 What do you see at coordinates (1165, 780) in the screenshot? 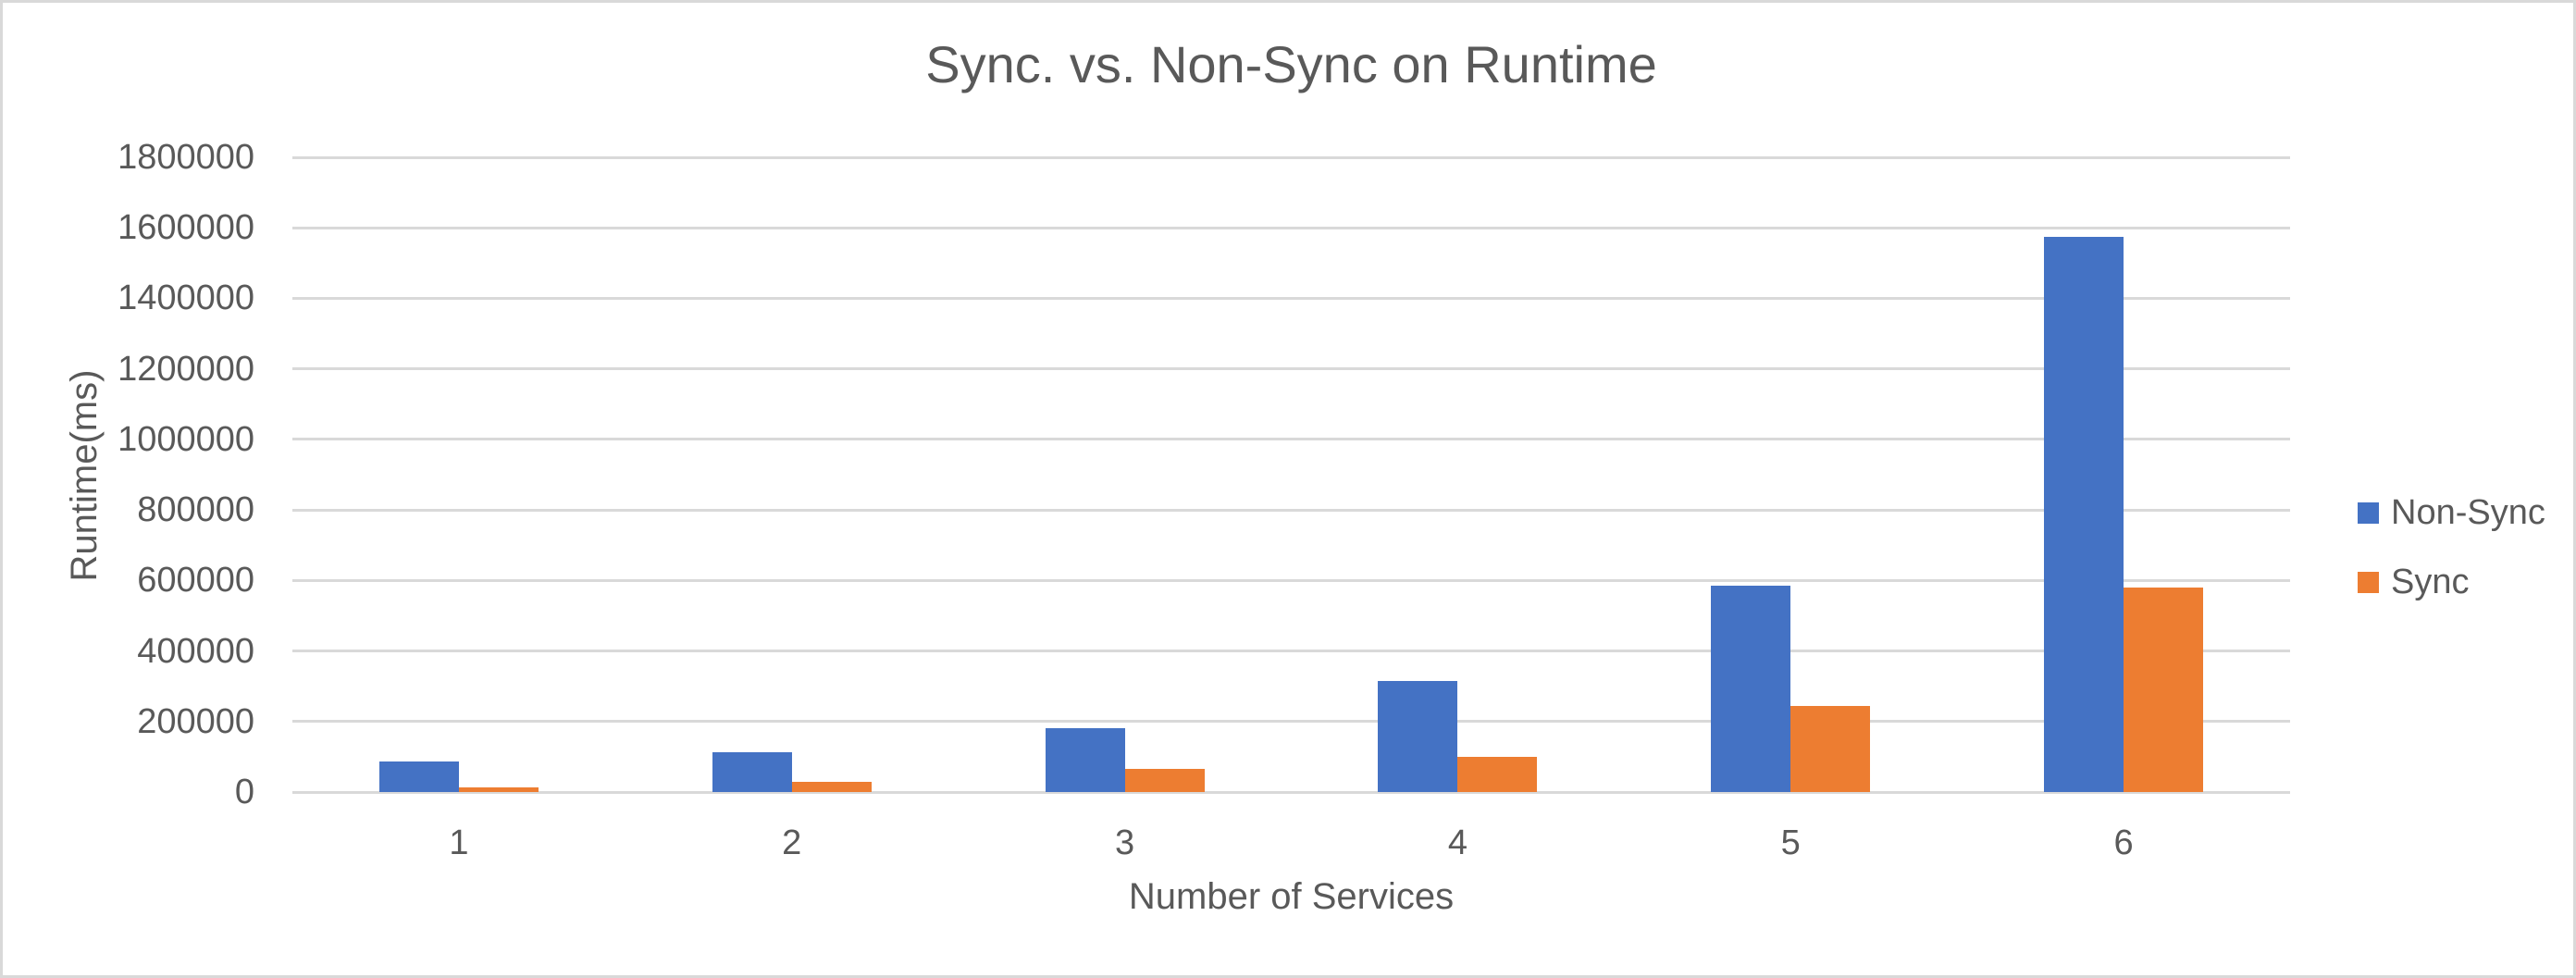
I see `bar-sync-cat3` at bounding box center [1165, 780].